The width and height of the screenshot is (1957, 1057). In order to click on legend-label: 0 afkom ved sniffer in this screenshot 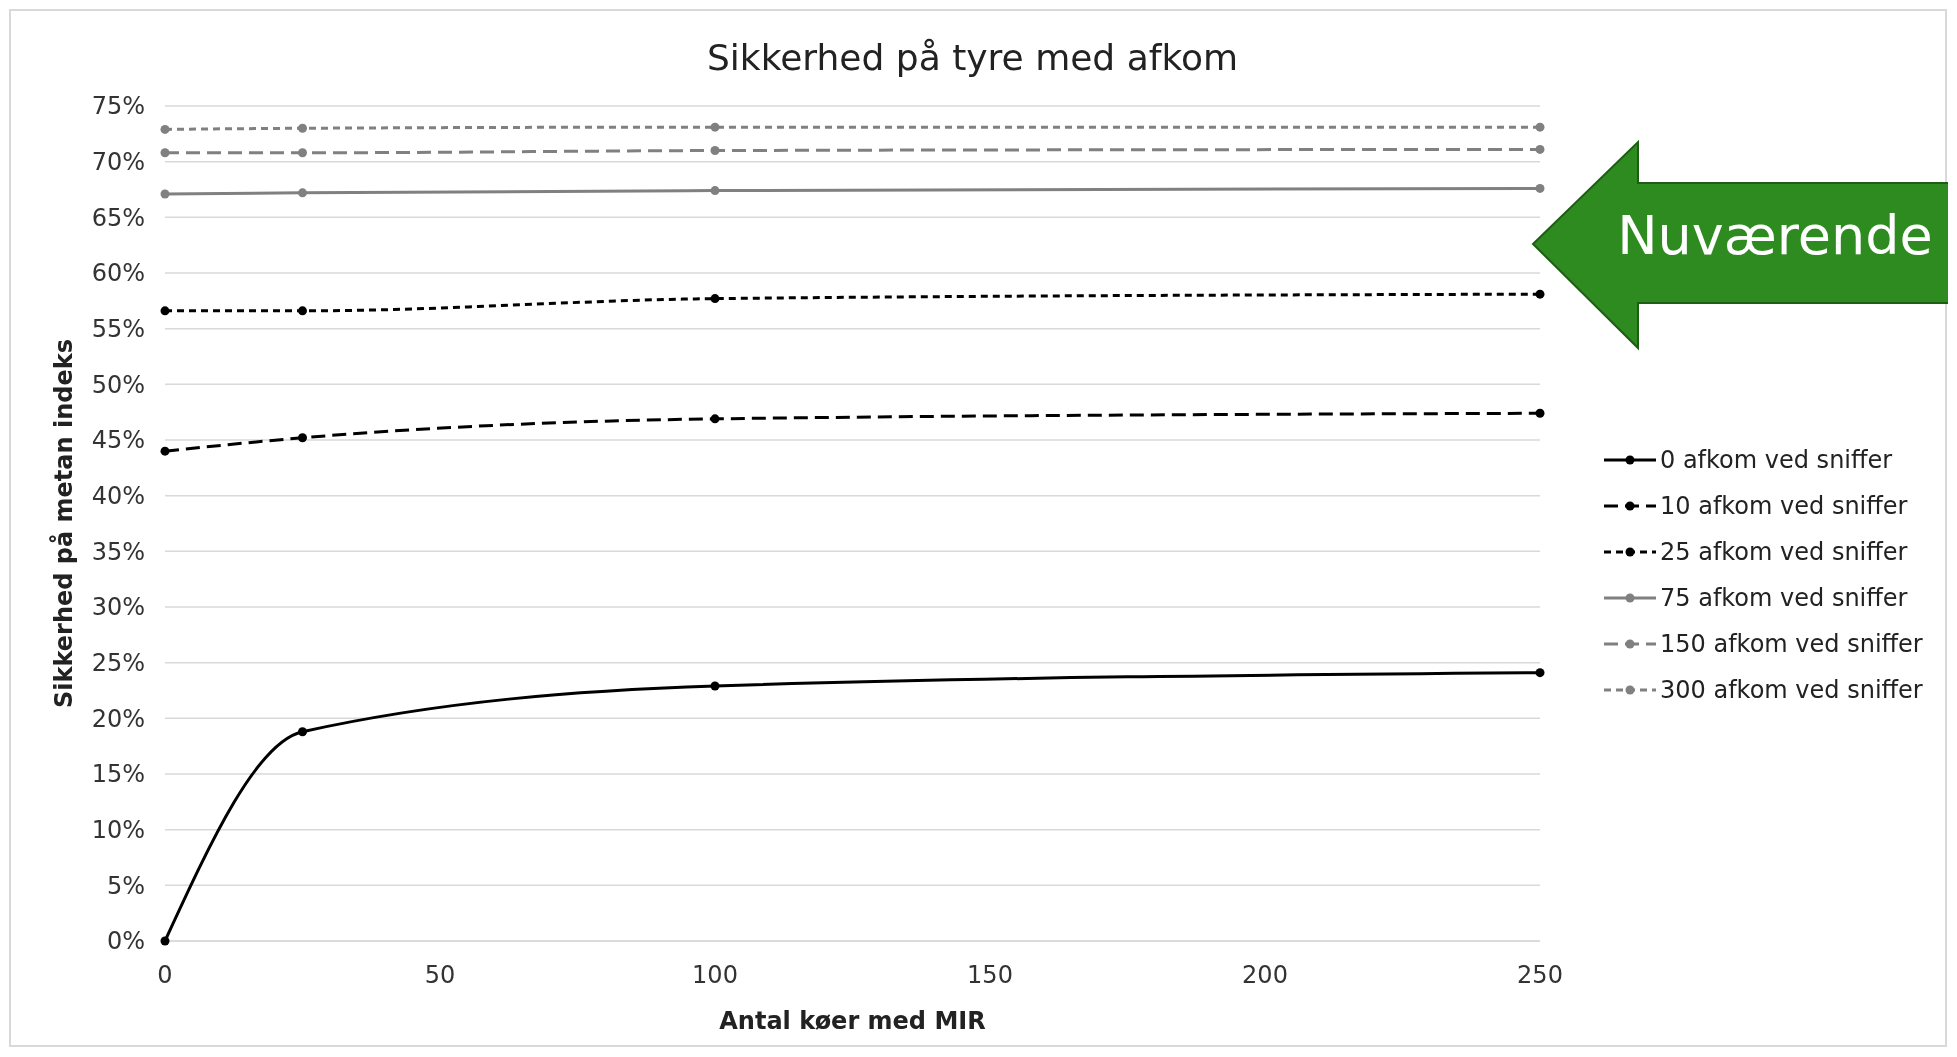, I will do `click(1776, 460)`.